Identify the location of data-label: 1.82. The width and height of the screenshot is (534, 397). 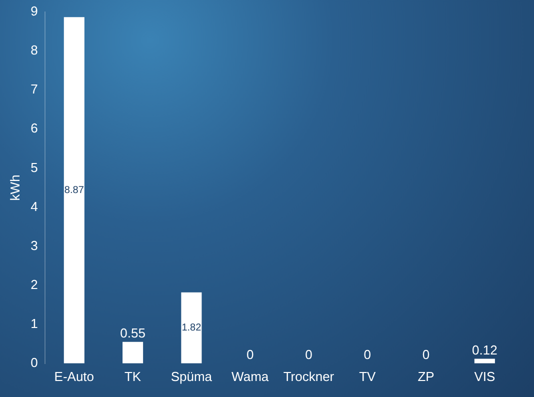
(192, 328).